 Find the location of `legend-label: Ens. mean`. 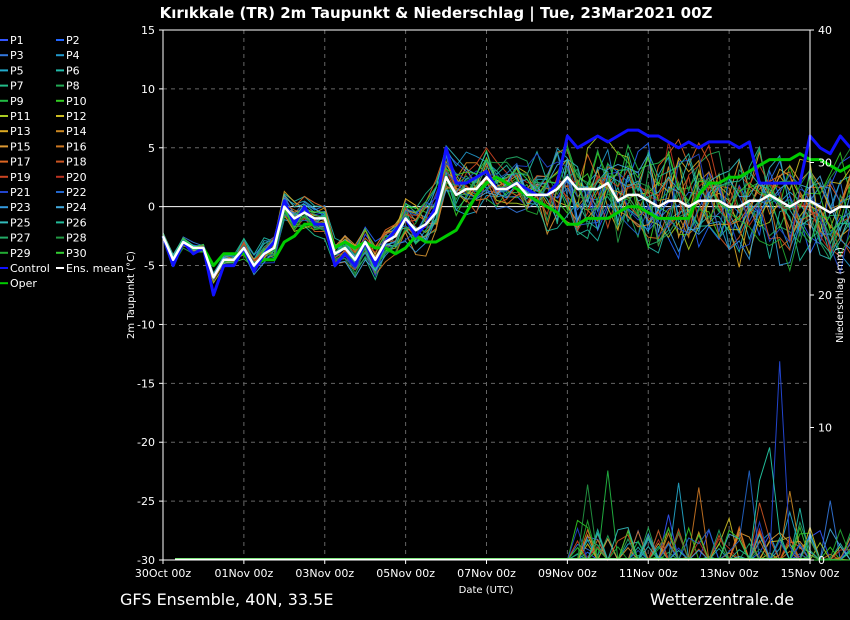

legend-label: Ens. mean is located at coordinates (95, 268).